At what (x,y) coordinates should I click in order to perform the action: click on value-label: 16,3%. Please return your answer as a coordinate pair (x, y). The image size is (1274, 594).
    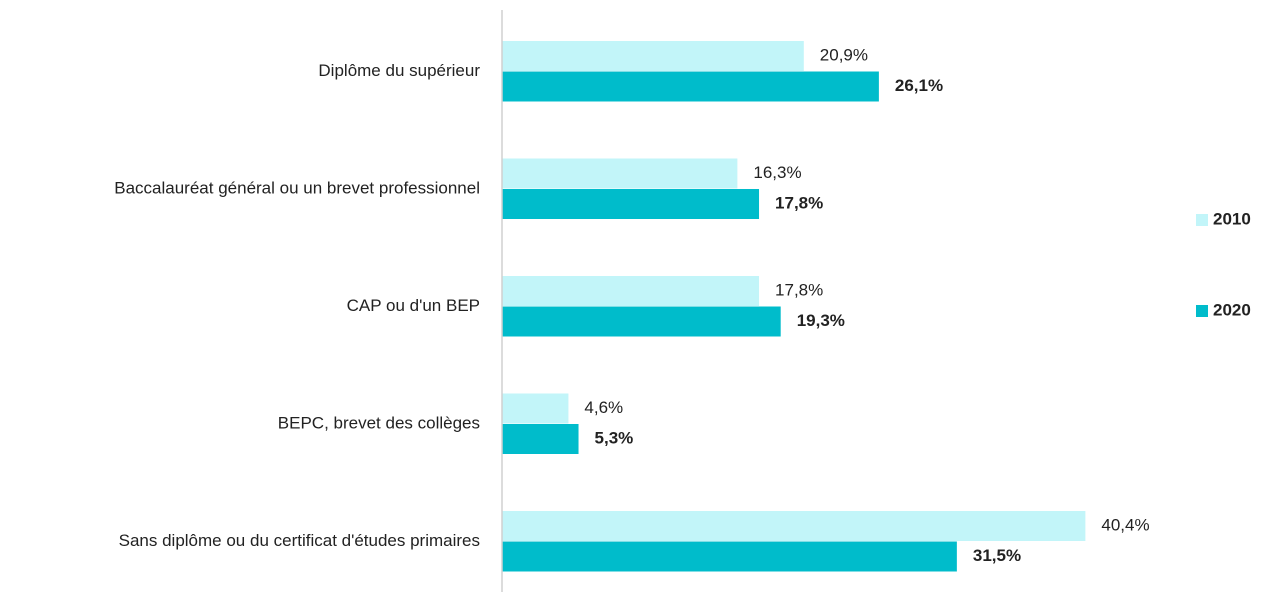
    Looking at the image, I should click on (777, 172).